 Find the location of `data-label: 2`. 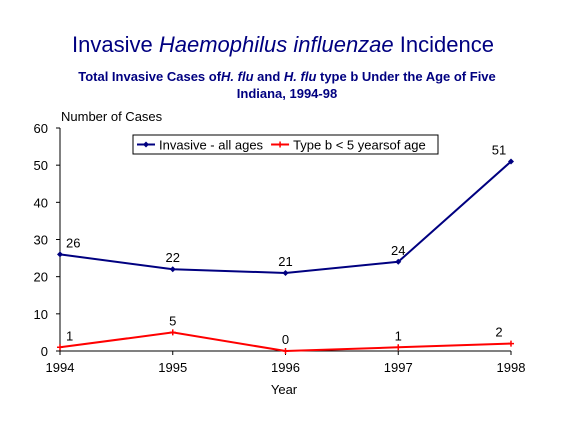

data-label: 2 is located at coordinates (498, 332).